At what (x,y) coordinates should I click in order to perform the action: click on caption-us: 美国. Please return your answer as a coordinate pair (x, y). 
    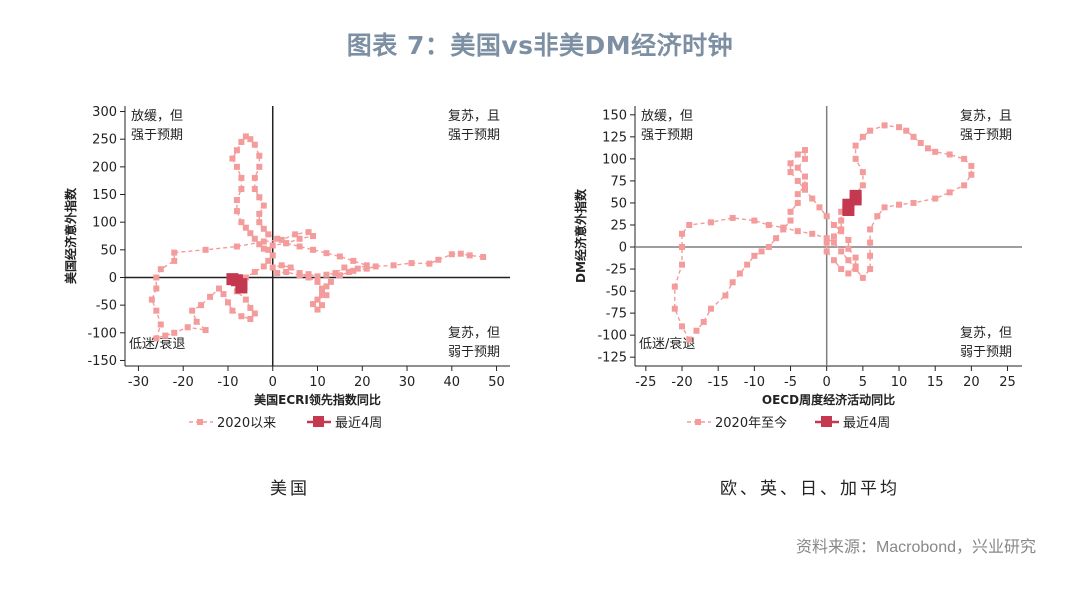
    Looking at the image, I should click on (290, 489).